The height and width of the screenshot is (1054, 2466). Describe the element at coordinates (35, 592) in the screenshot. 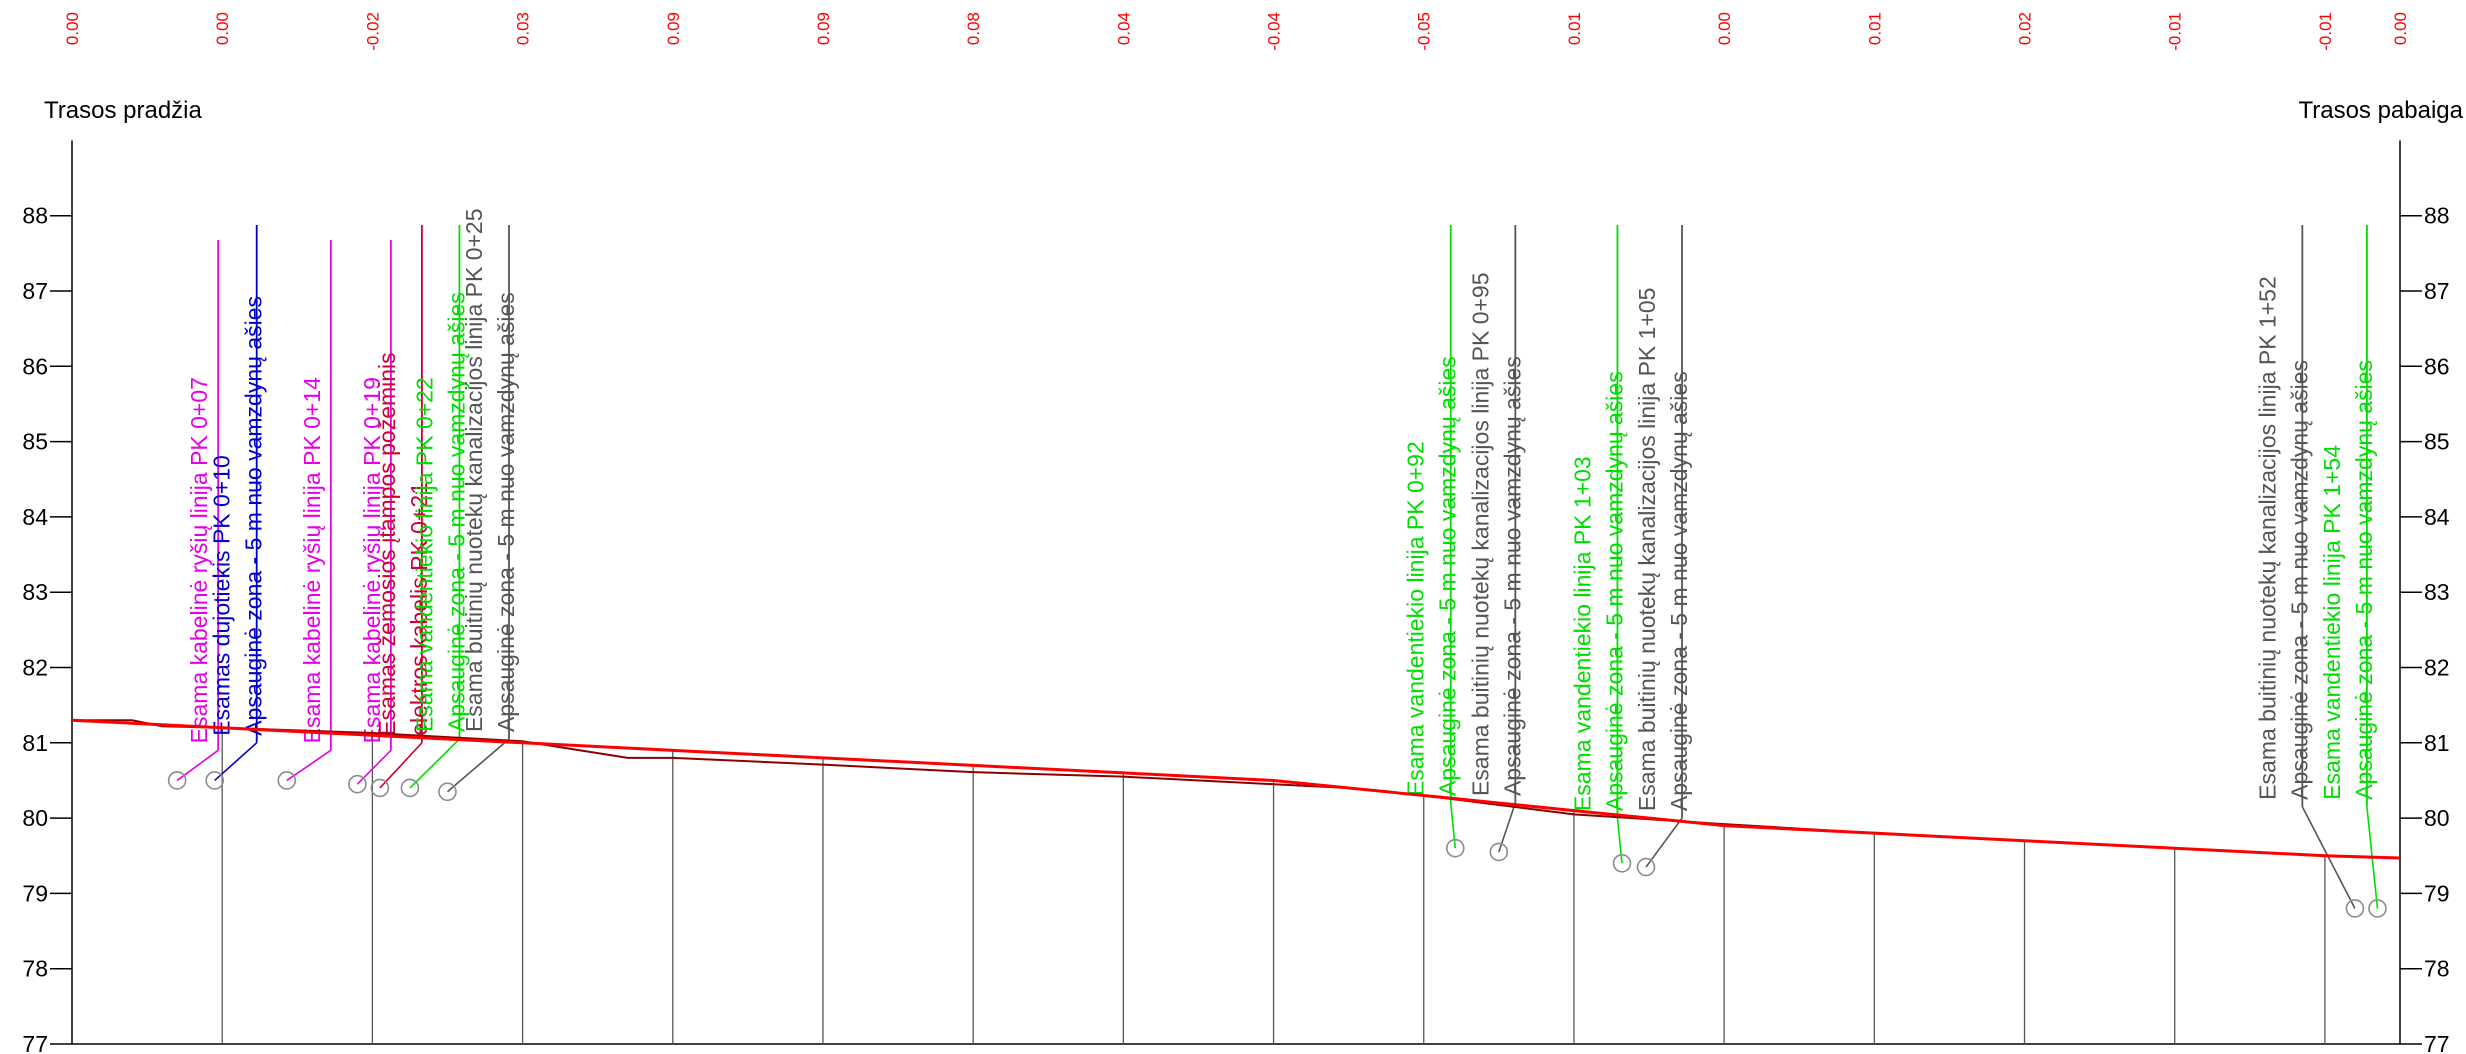

I see `left-tick-label: 83` at that location.